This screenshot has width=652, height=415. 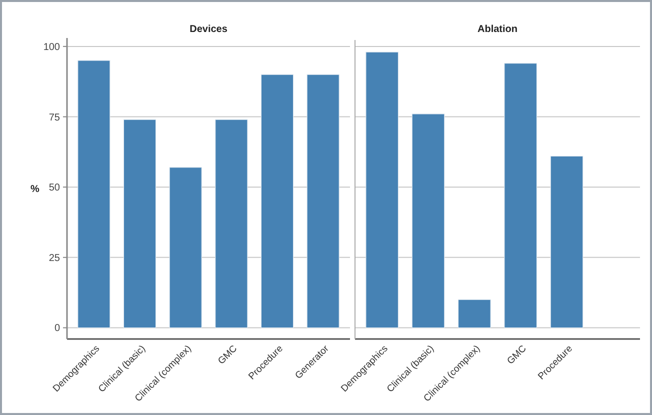 I want to click on y-tick-label: 25, so click(x=54, y=258).